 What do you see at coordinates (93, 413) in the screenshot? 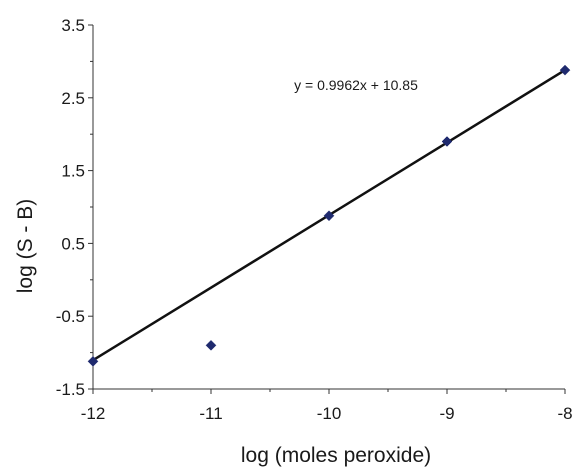
I see `x-tick-label: -12` at bounding box center [93, 413].